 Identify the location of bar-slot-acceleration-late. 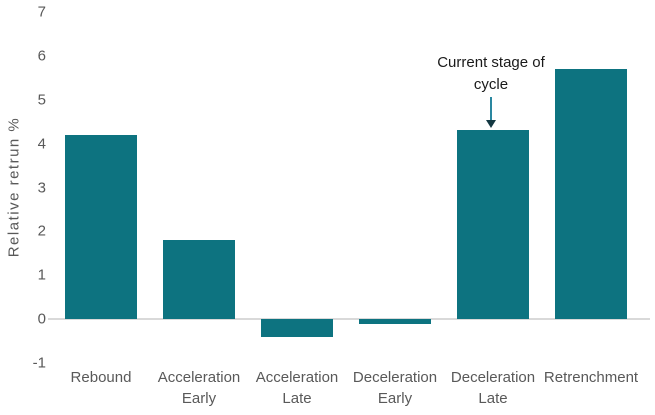
(297, 187).